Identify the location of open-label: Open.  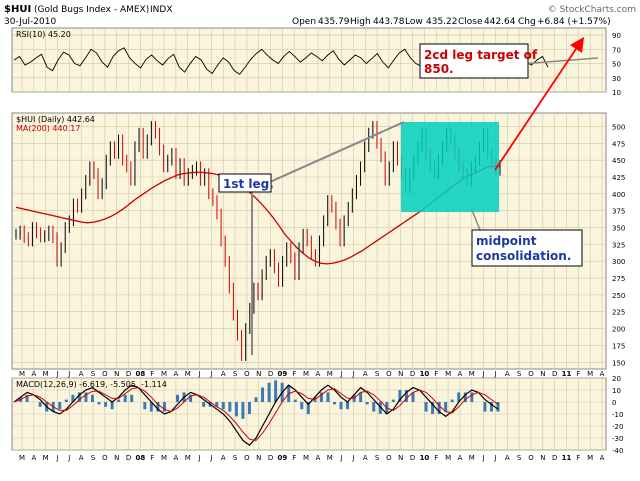
(304, 22).